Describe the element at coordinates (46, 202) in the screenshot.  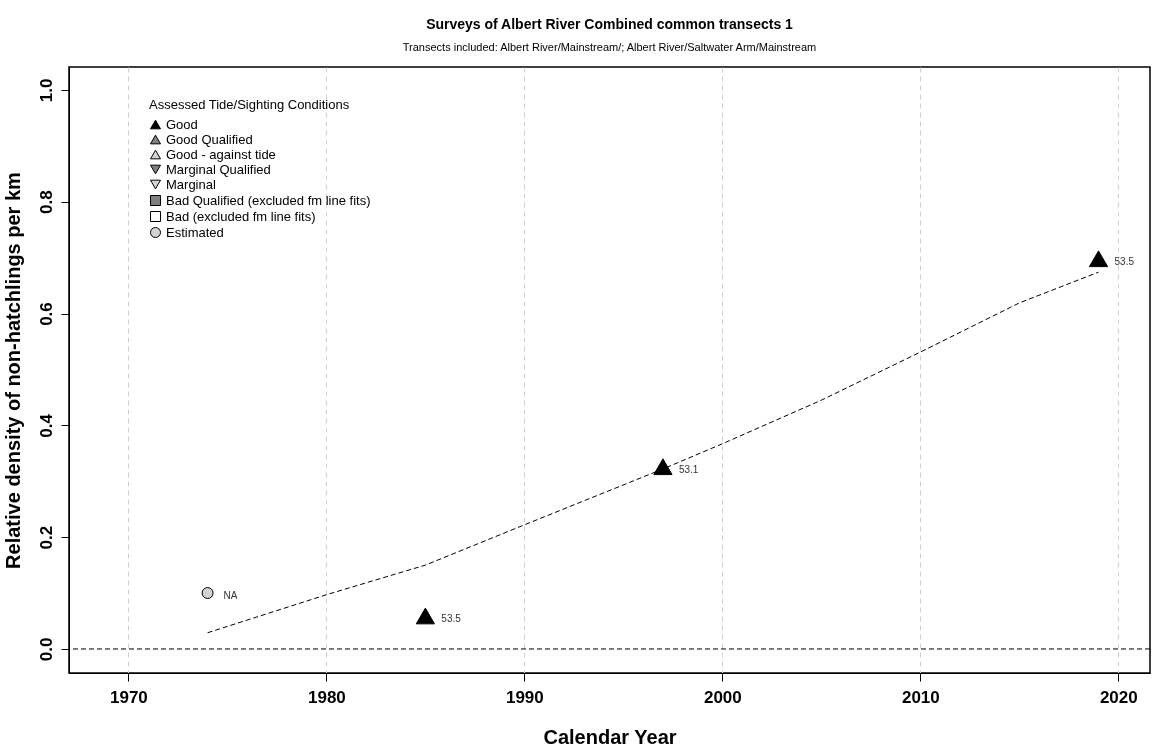
I see `y-tick-label: 0.8` at that location.